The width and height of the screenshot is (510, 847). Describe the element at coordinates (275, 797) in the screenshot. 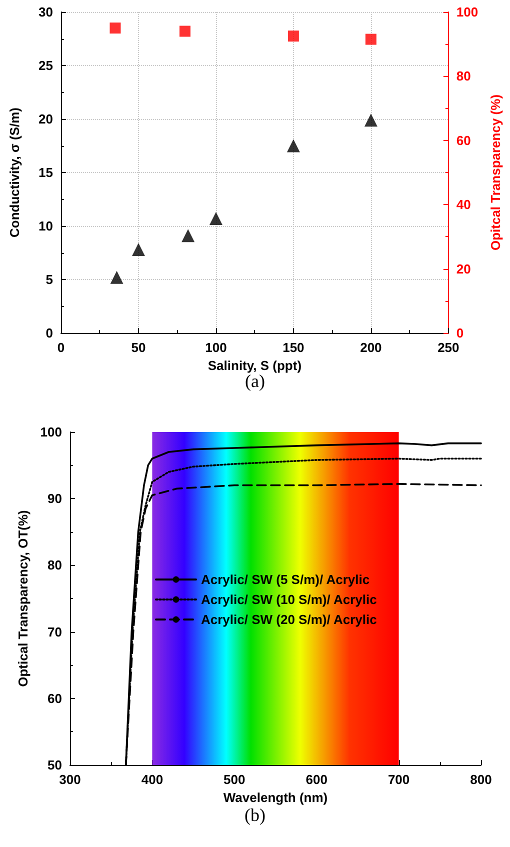

I see `x-axis-title: Wavelength (nm)` at that location.